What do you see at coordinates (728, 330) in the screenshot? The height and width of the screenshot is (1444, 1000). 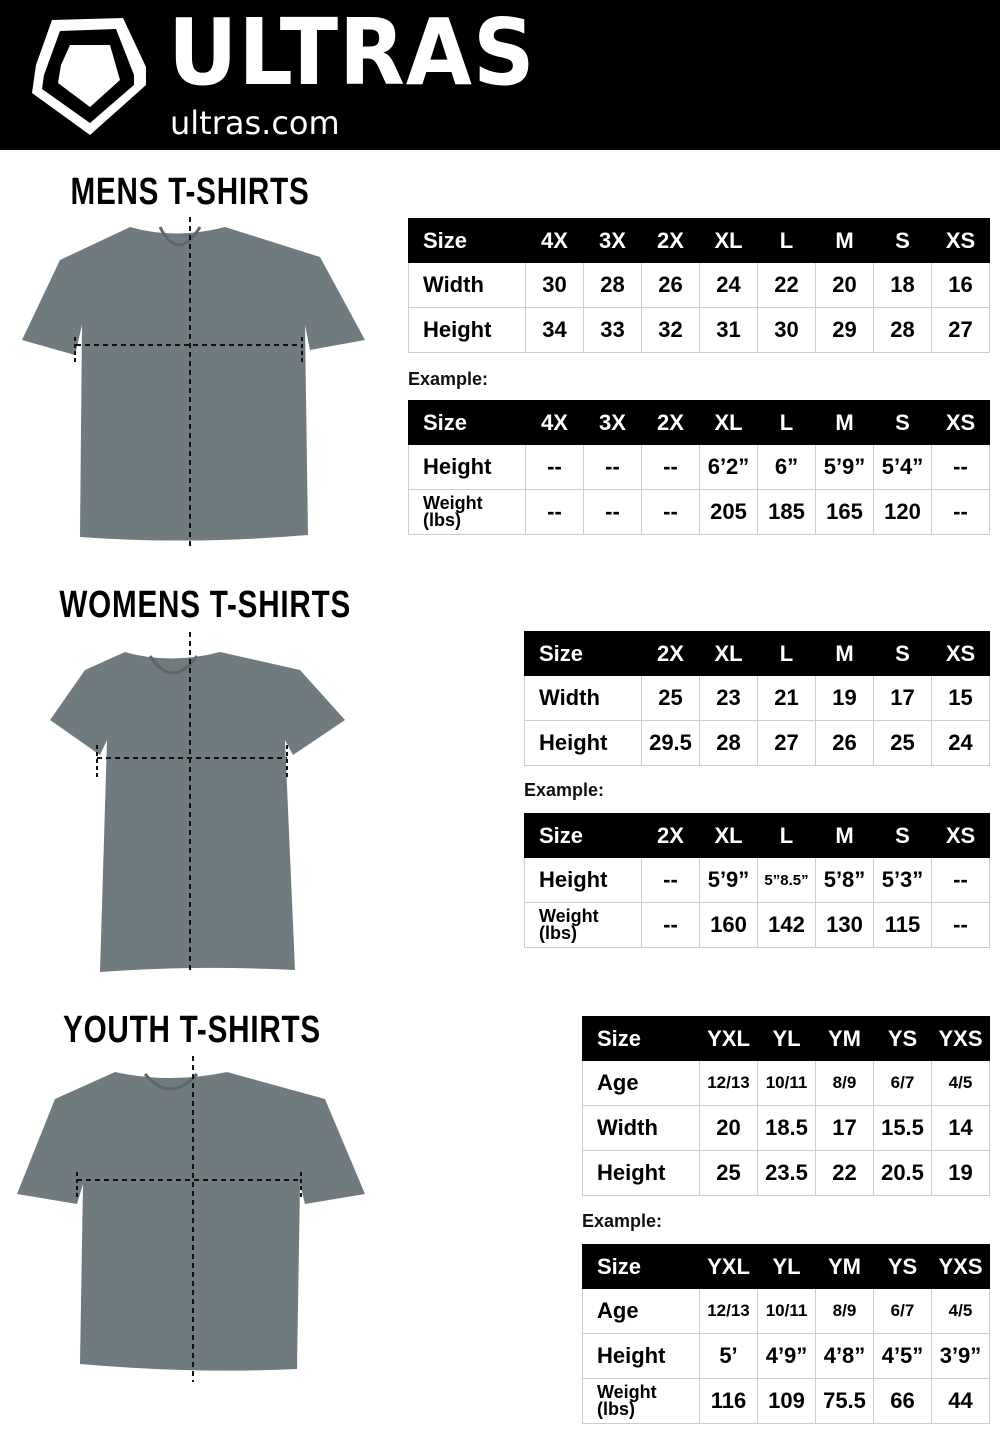 I see `value-cell: 31` at bounding box center [728, 330].